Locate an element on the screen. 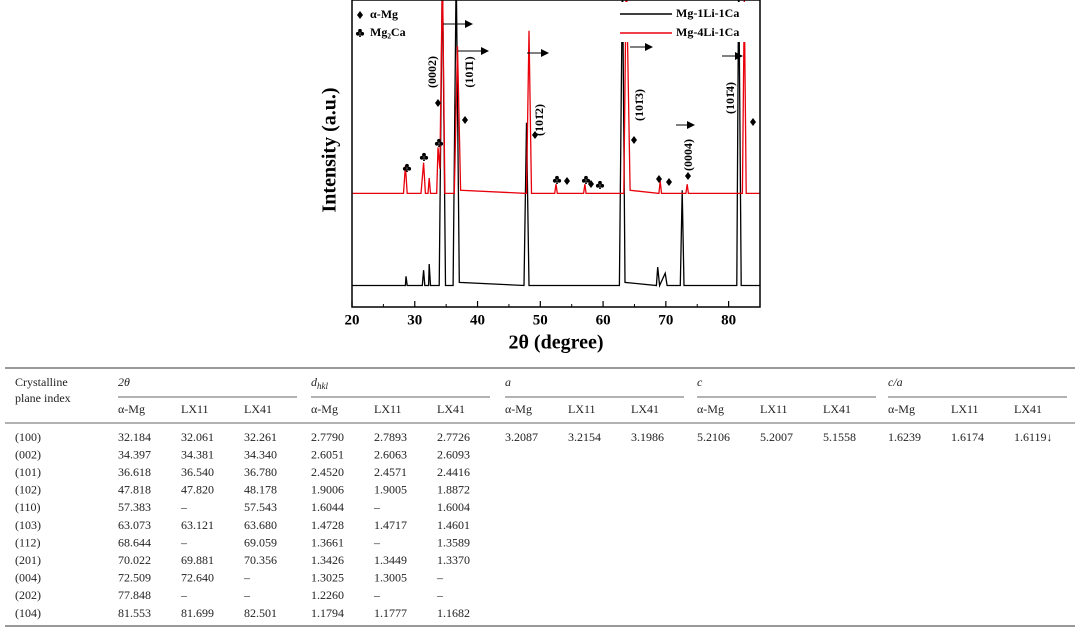 The height and width of the screenshot is (635, 1080). plane-cell: (002) is located at coordinates (28, 454).